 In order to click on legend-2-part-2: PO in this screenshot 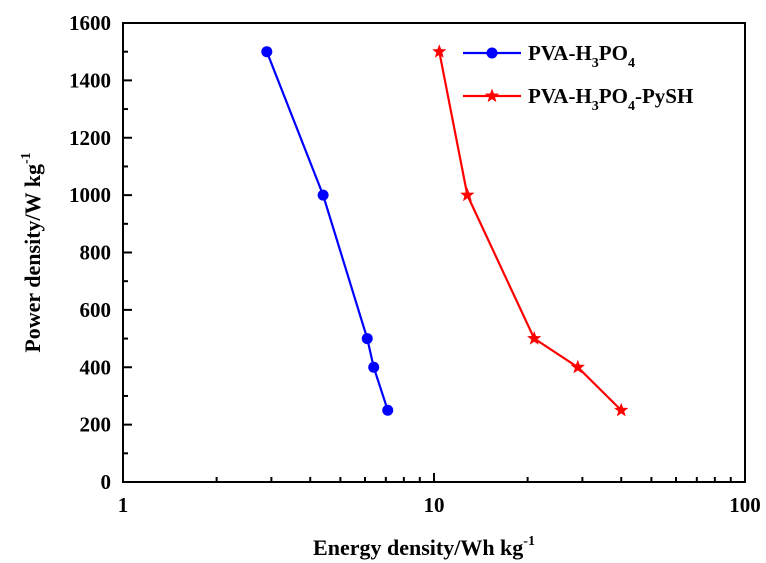, I will do `click(613, 96)`.